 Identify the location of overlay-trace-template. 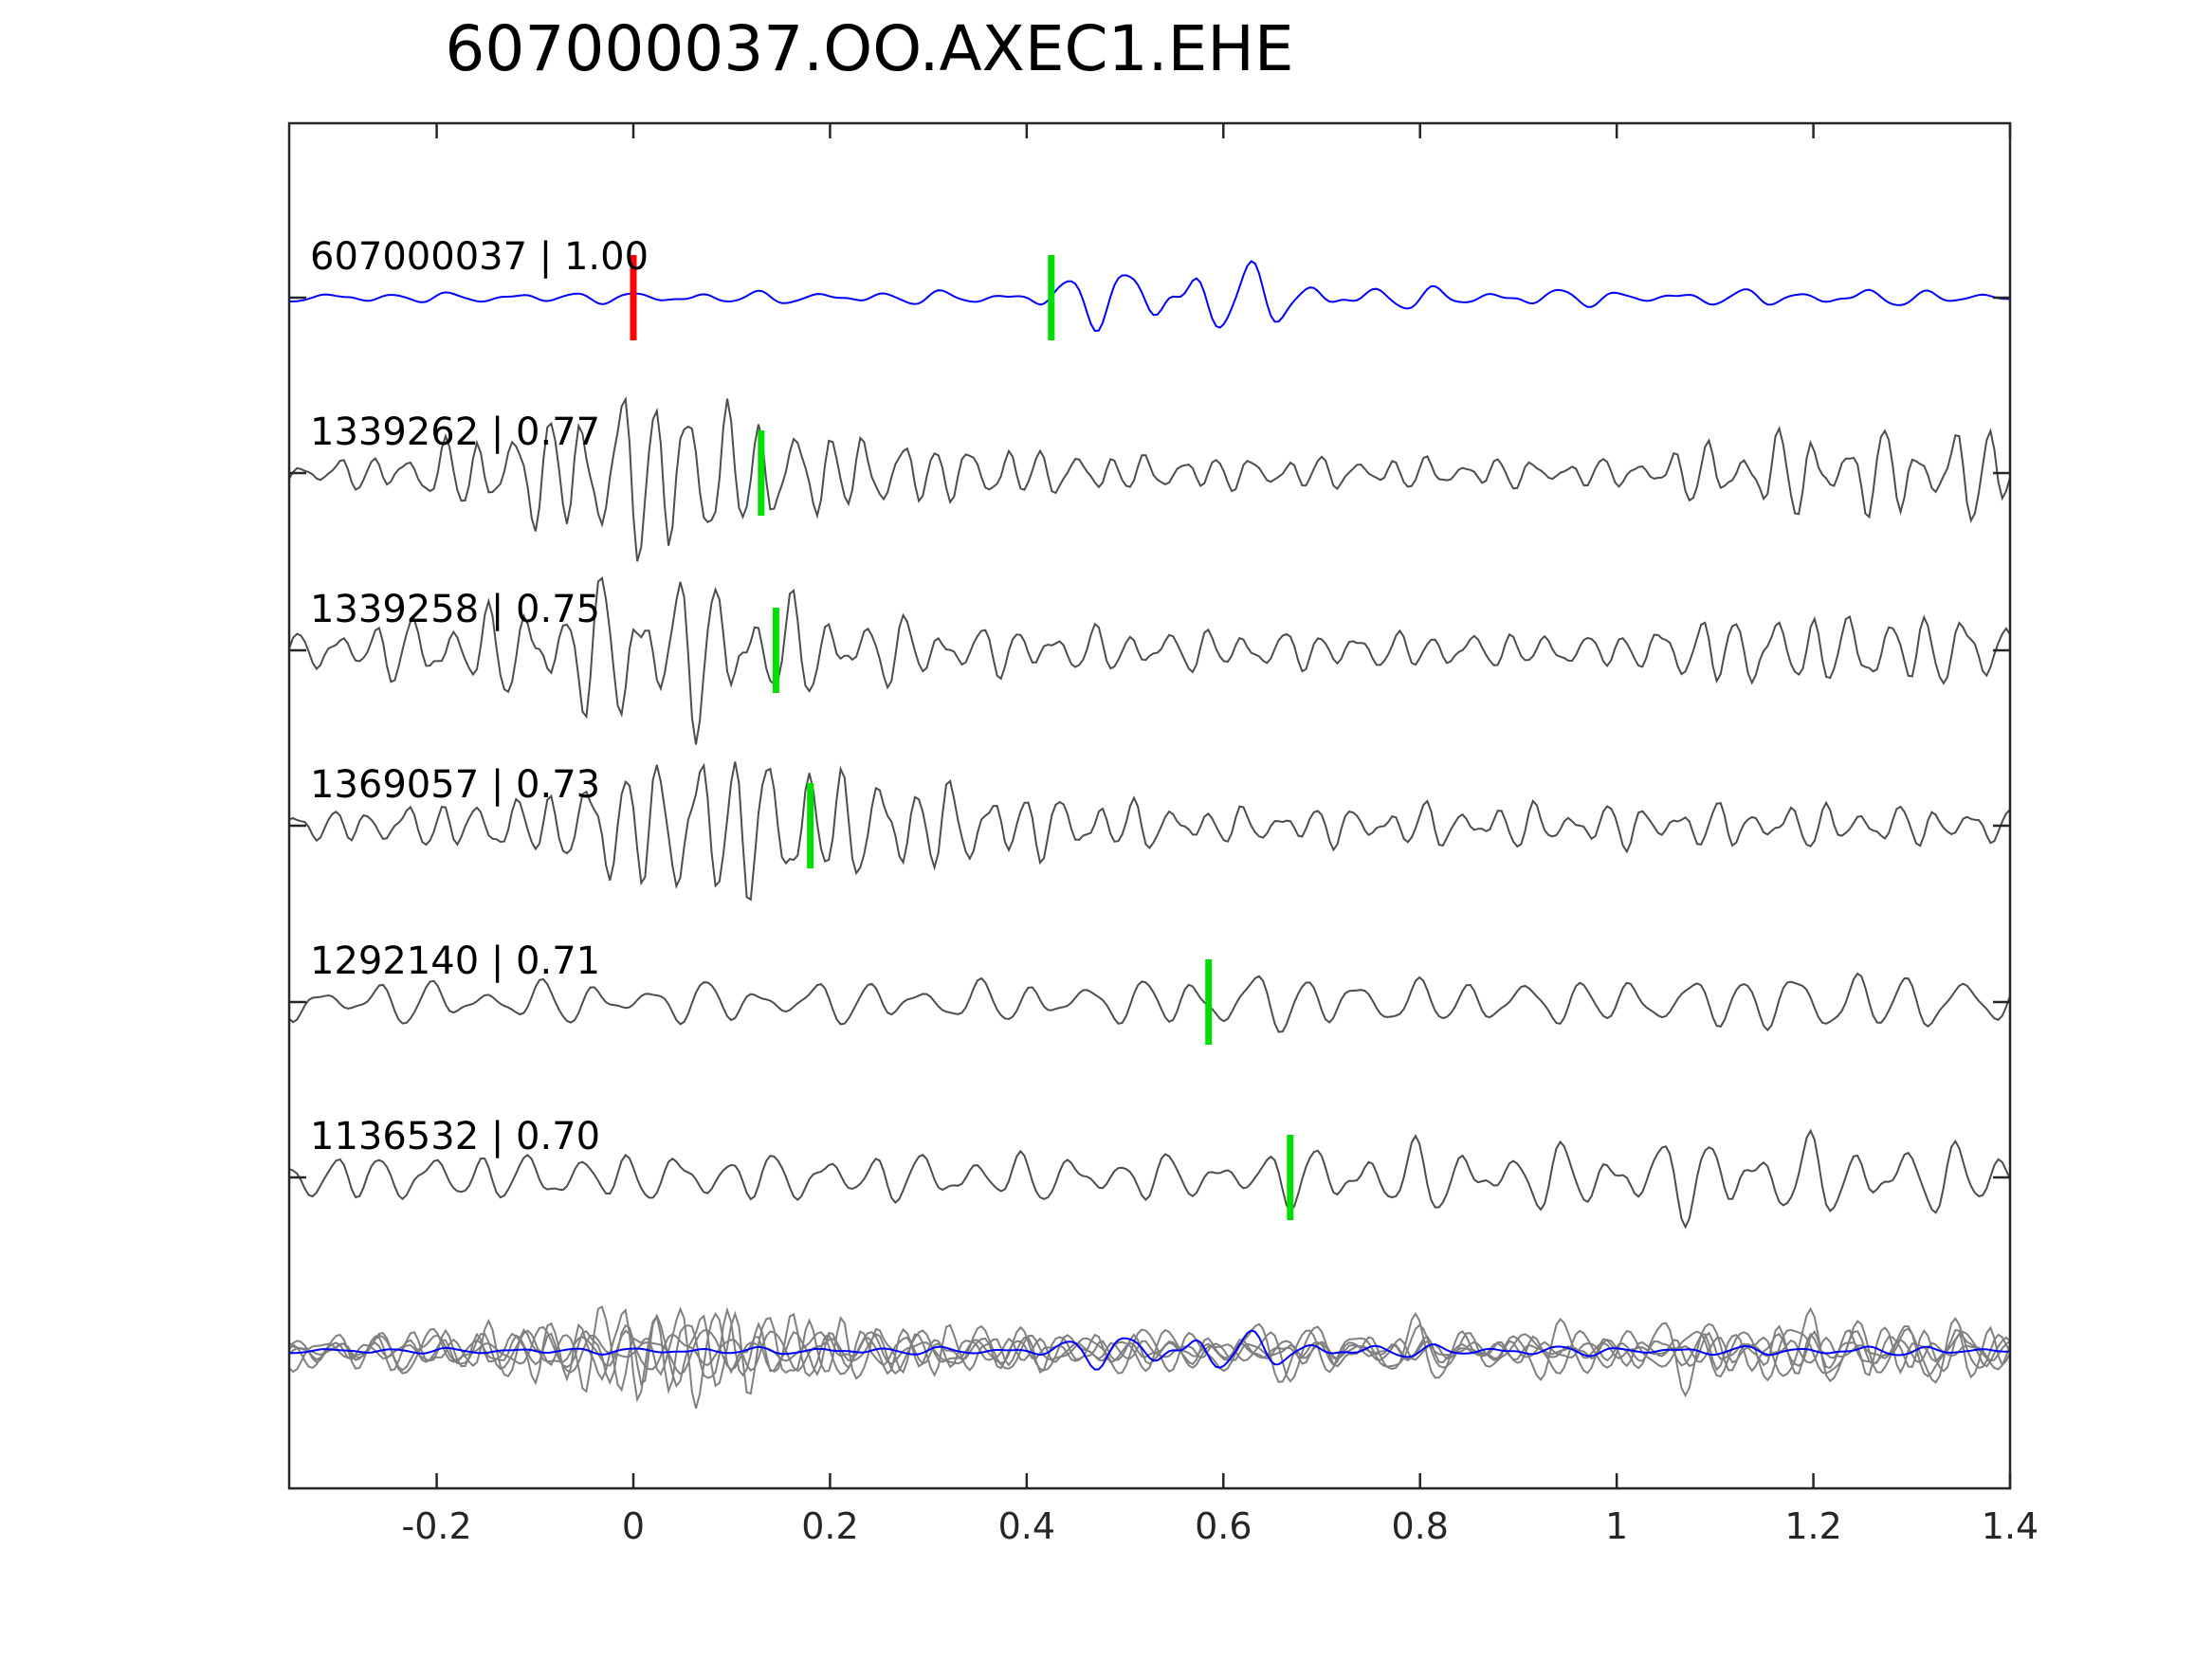
(1149, 1350).